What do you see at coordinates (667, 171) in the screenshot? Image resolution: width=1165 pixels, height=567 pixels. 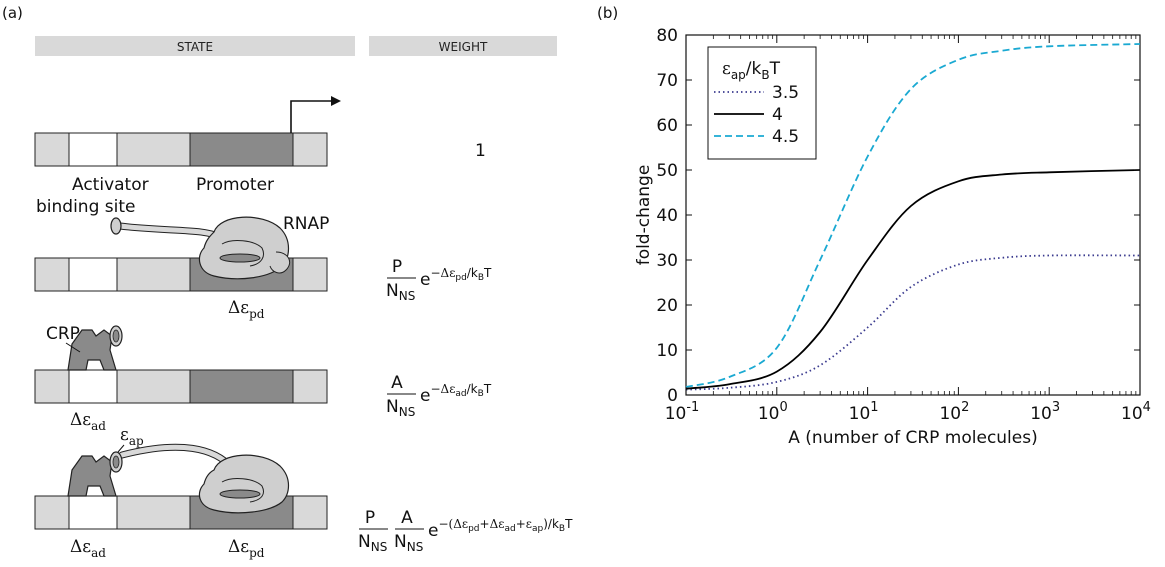 I see `y-tick-label: 50` at bounding box center [667, 171].